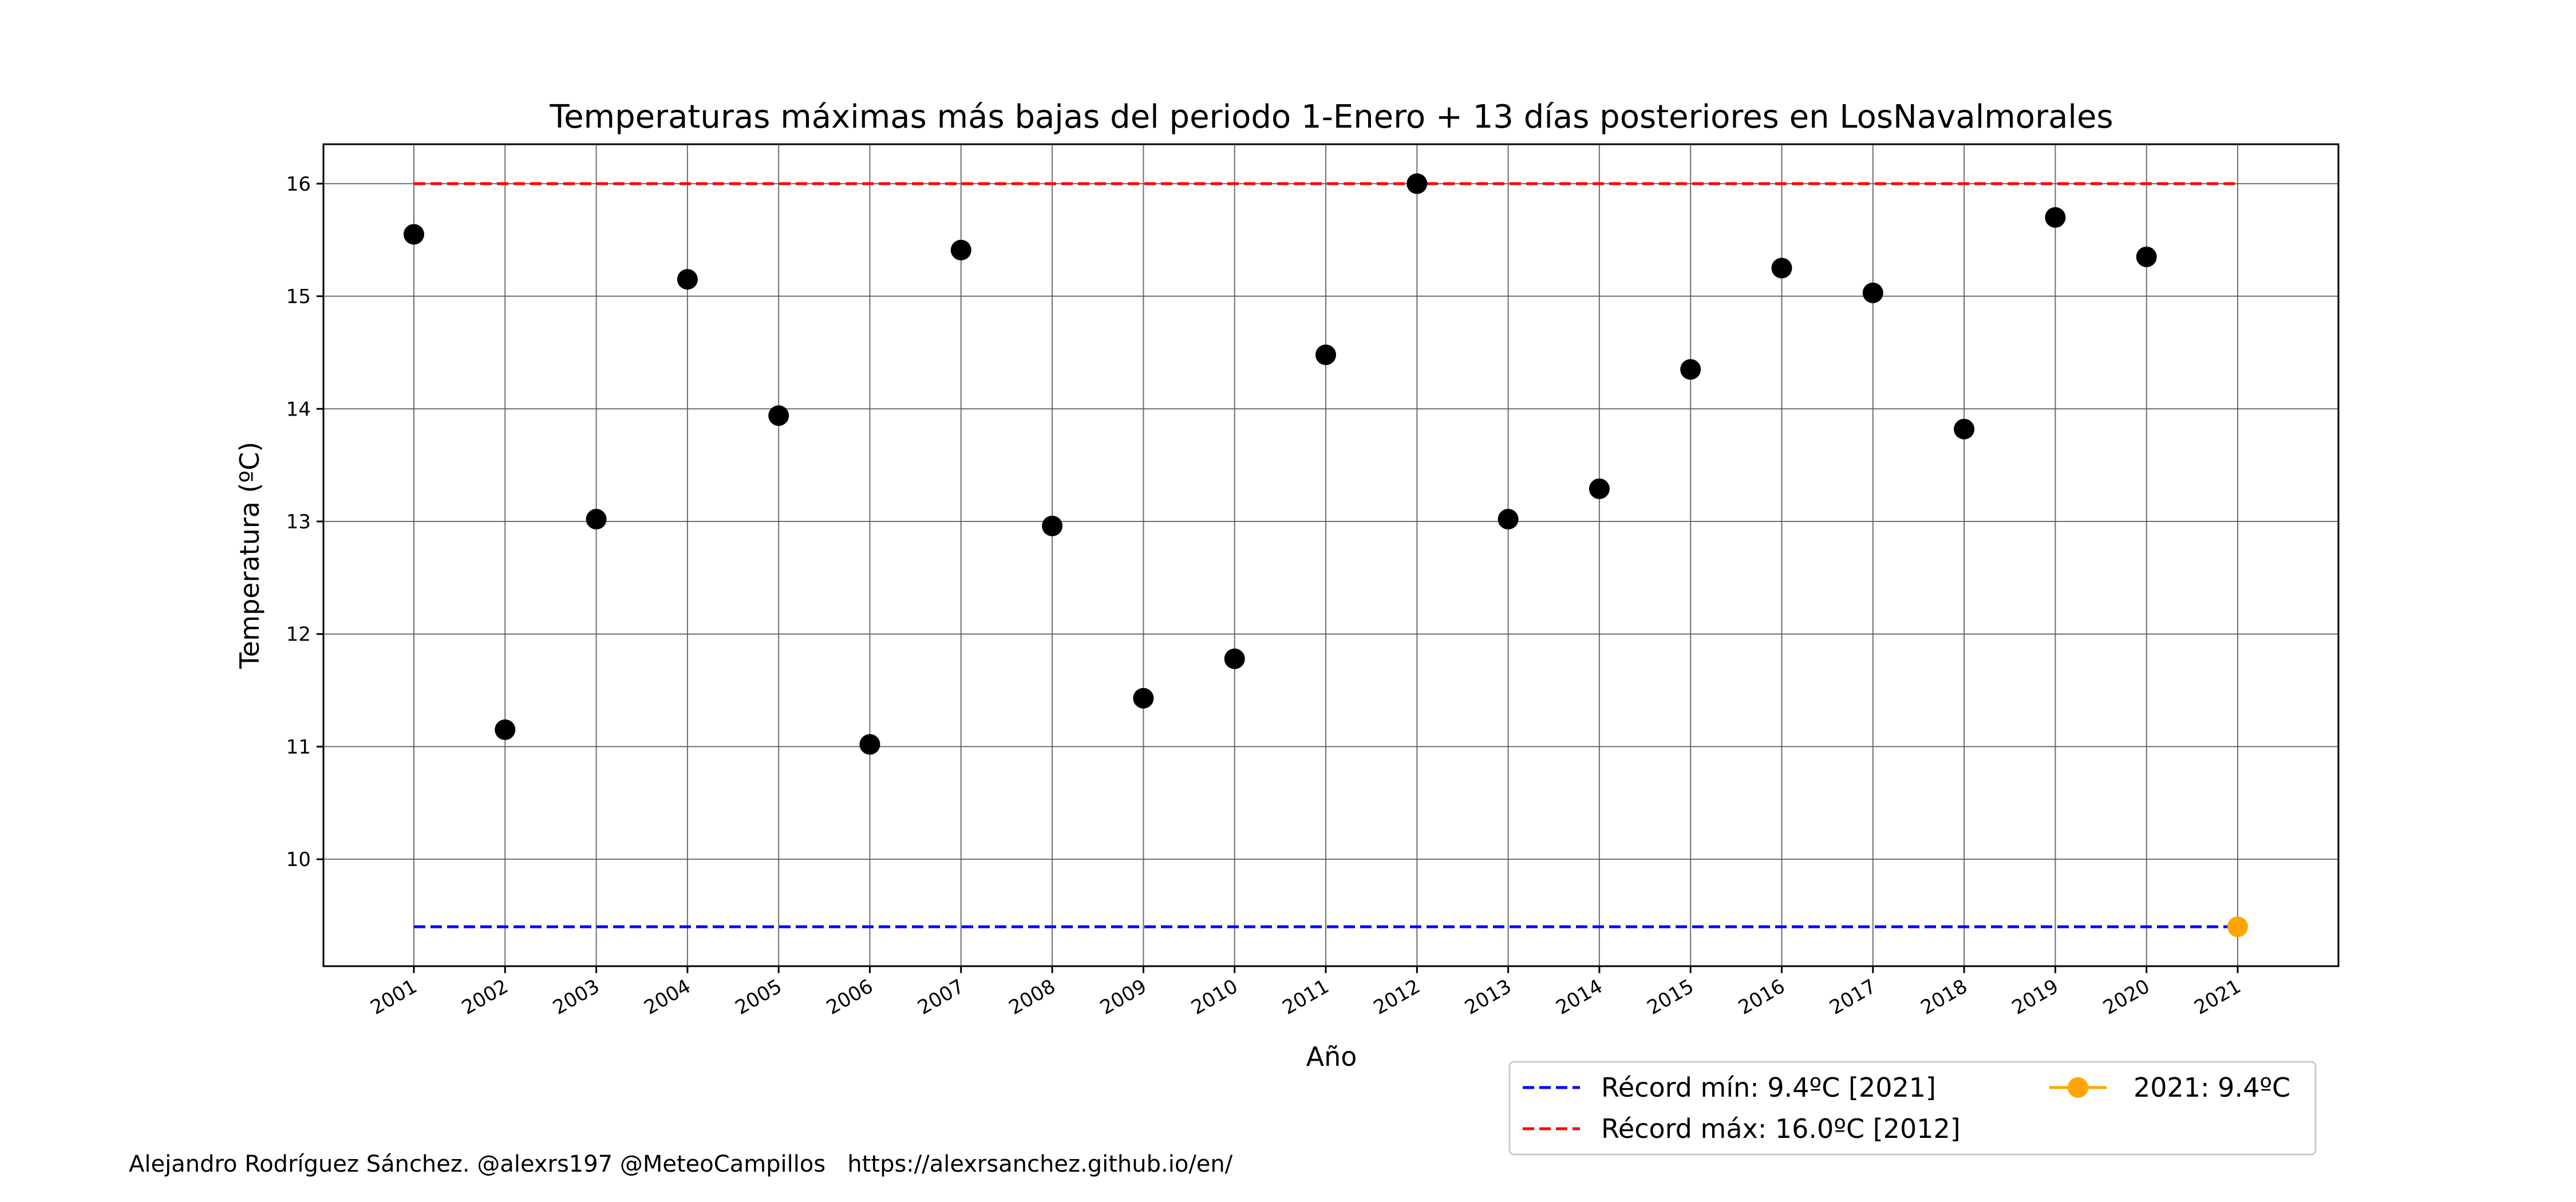 This screenshot has width=2576, height=1202. Describe the element at coordinates (298, 298) in the screenshot. I see `y-tick-label: 15` at that location.